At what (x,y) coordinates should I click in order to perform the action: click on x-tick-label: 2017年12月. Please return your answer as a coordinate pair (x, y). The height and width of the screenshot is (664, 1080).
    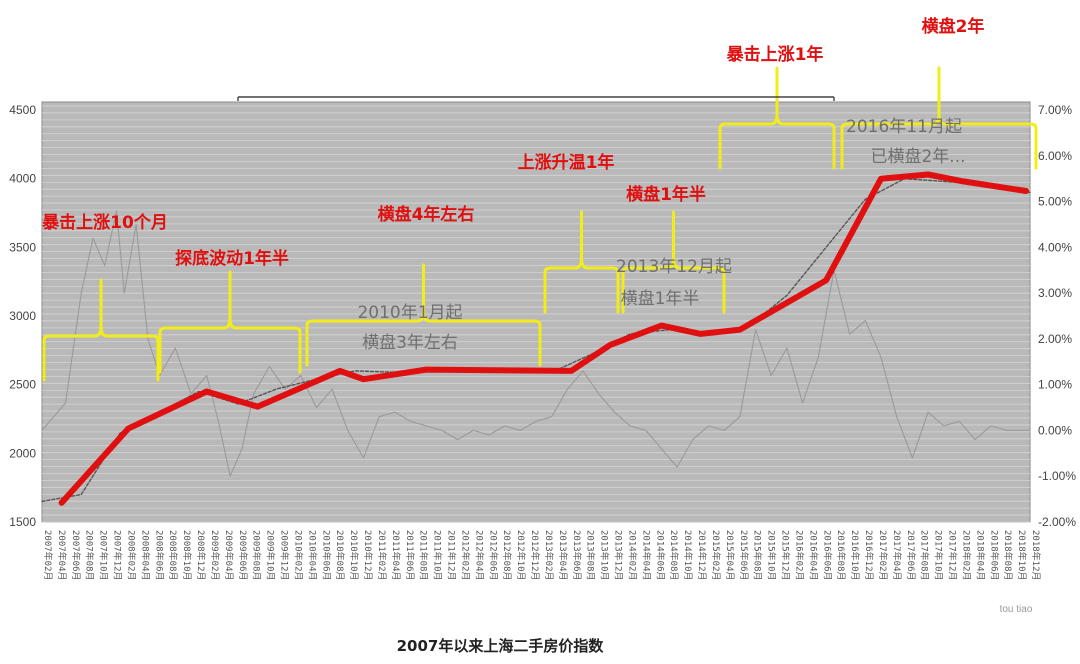
    Looking at the image, I should click on (953, 555).